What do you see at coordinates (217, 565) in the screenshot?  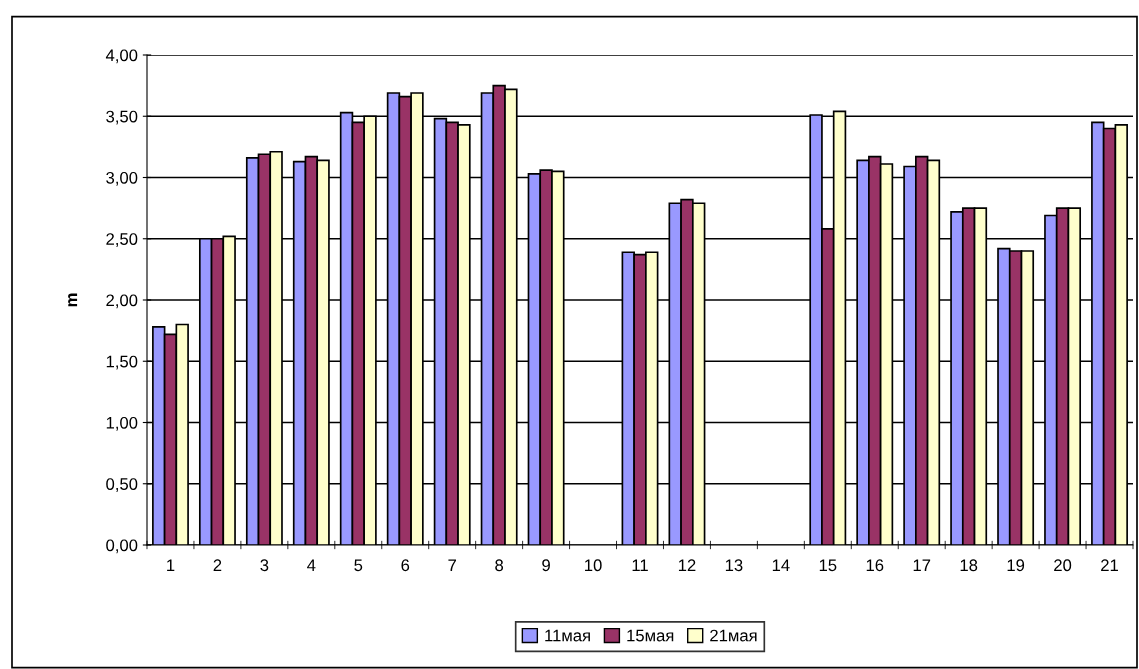 I see `x-tick-label: 2` at bounding box center [217, 565].